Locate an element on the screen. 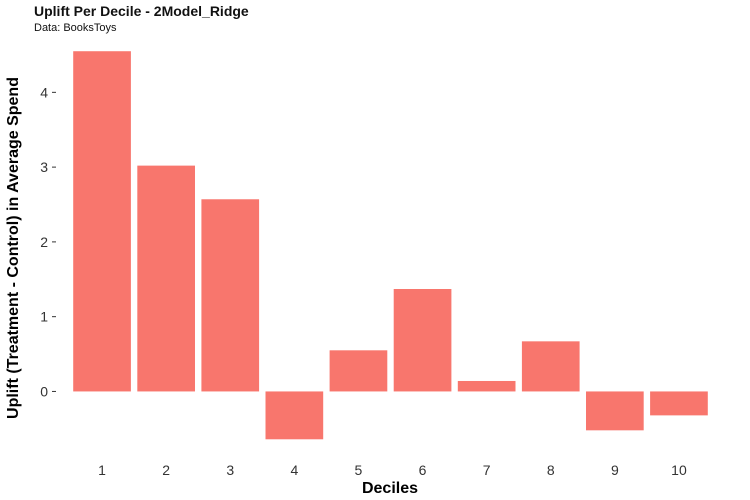 Image resolution: width=750 pixels, height=500 pixels. x-tick-label: 4 is located at coordinates (294, 470).